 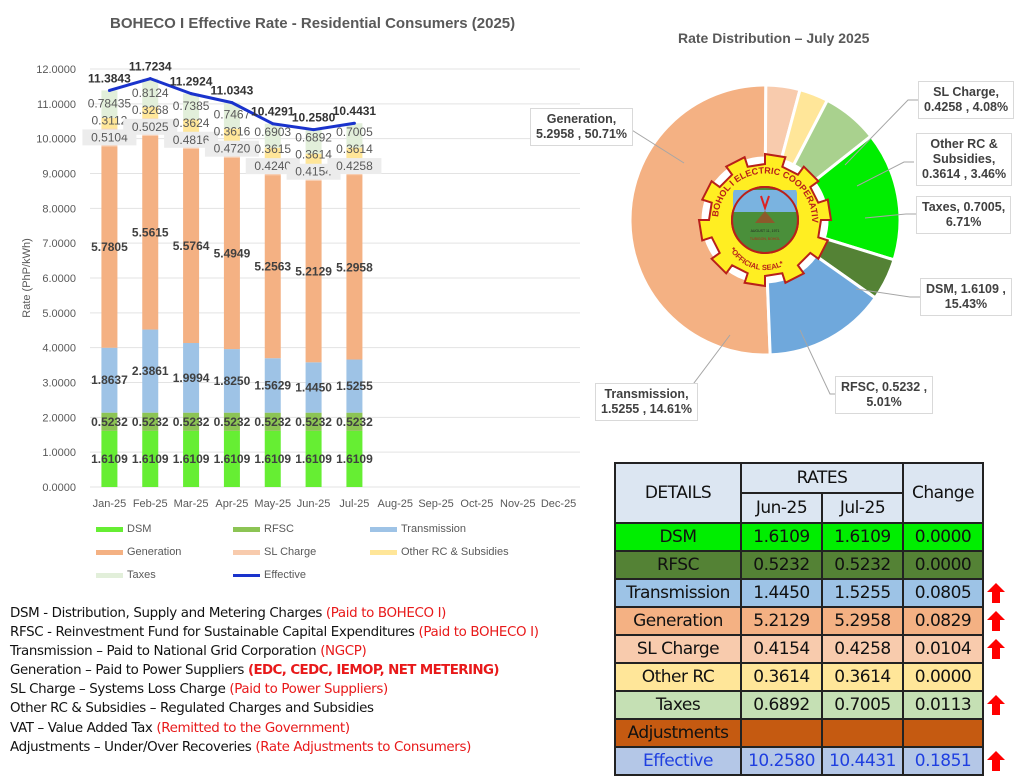 I want to click on rates-cell-jul: 0.7005, so click(x=862, y=705).